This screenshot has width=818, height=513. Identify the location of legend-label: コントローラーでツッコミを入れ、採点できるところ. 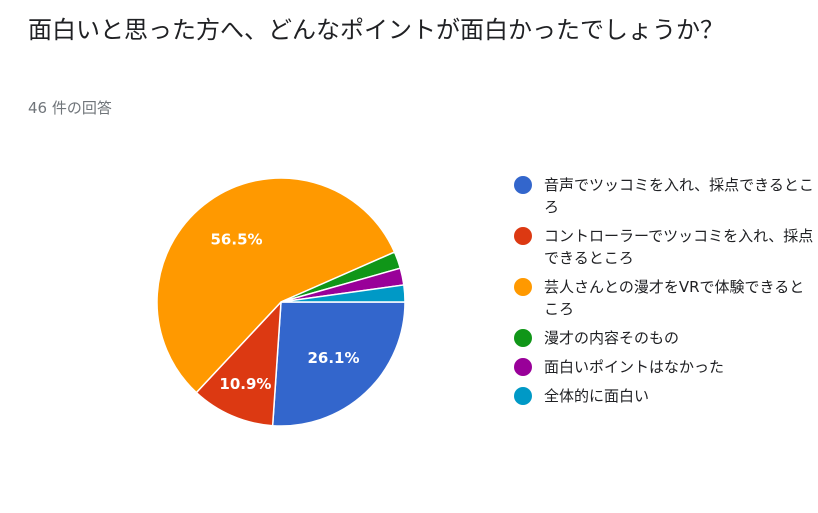
(679, 247).